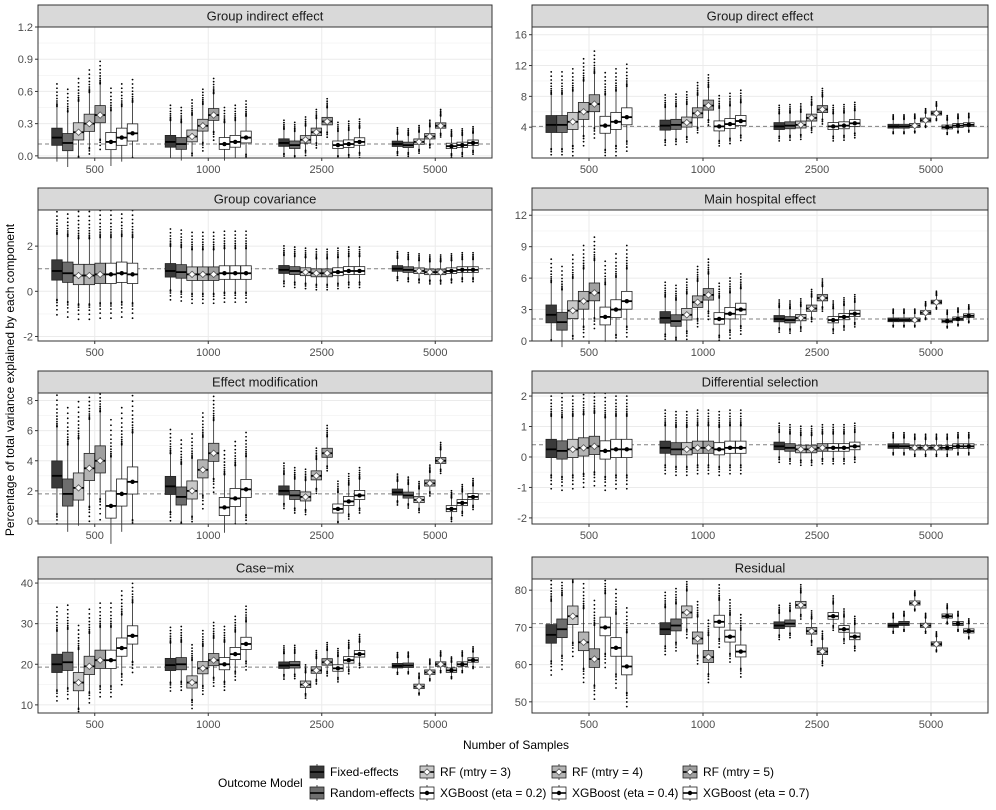 This screenshot has width=996, height=810. What do you see at coordinates (521, 628) in the screenshot?
I see `y-tick-label: 70` at bounding box center [521, 628].